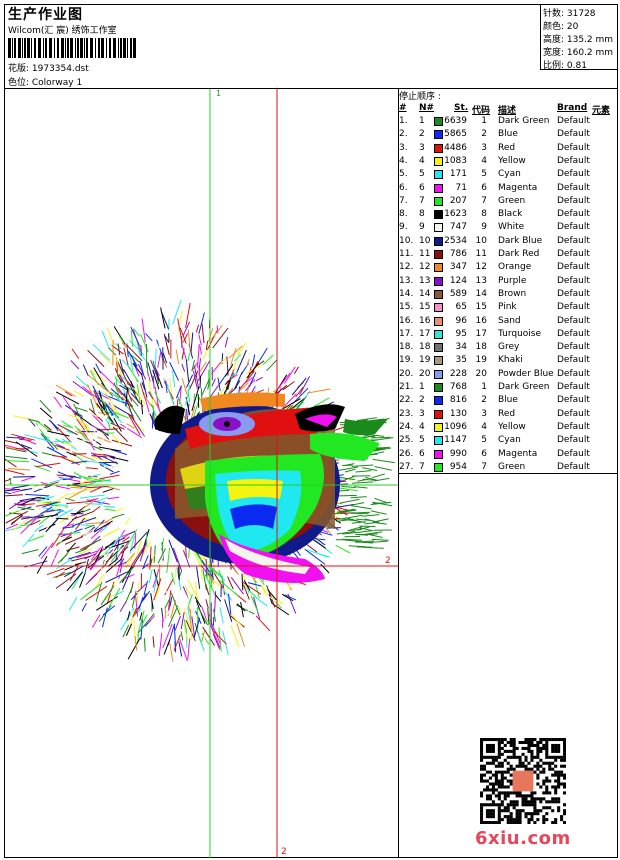  I want to click on table-row: 9. 9 747 9 White Default, so click(508, 227).